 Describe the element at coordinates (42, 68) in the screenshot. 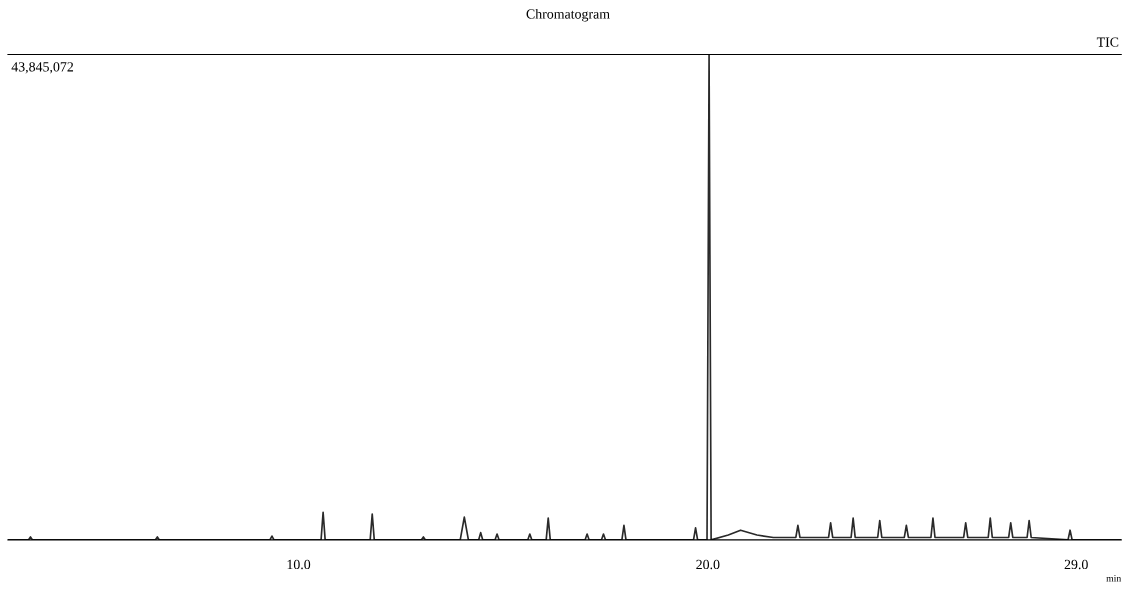

I see `annotation: 43,845,072` at that location.